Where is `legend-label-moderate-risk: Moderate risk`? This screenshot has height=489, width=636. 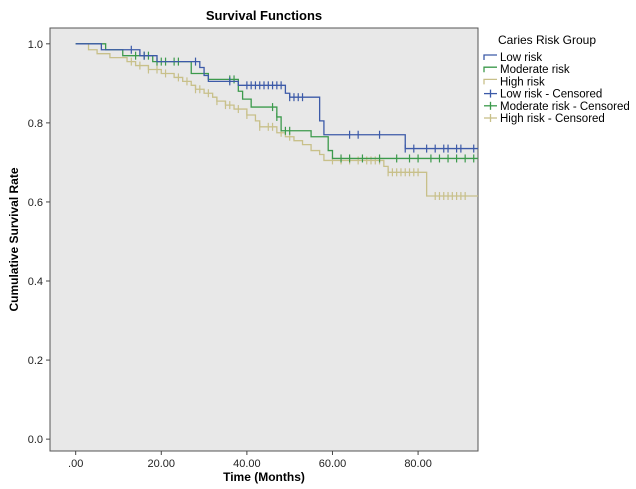
legend-label-moderate-risk: Moderate risk is located at coordinates (535, 70).